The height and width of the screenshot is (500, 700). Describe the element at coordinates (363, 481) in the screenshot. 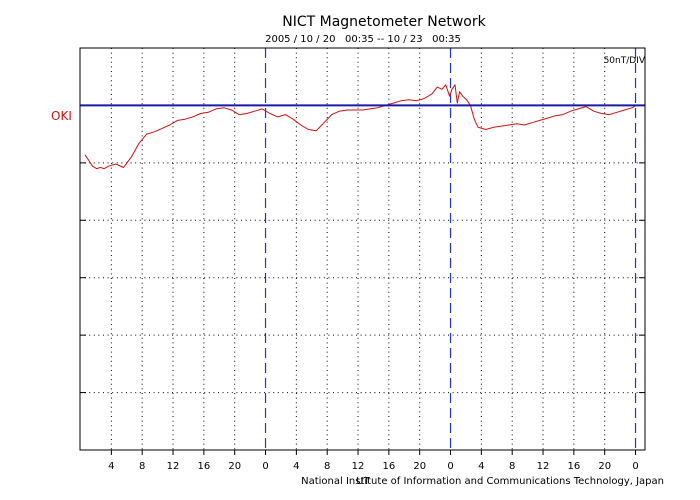

I see `x-axis-label: UT` at that location.